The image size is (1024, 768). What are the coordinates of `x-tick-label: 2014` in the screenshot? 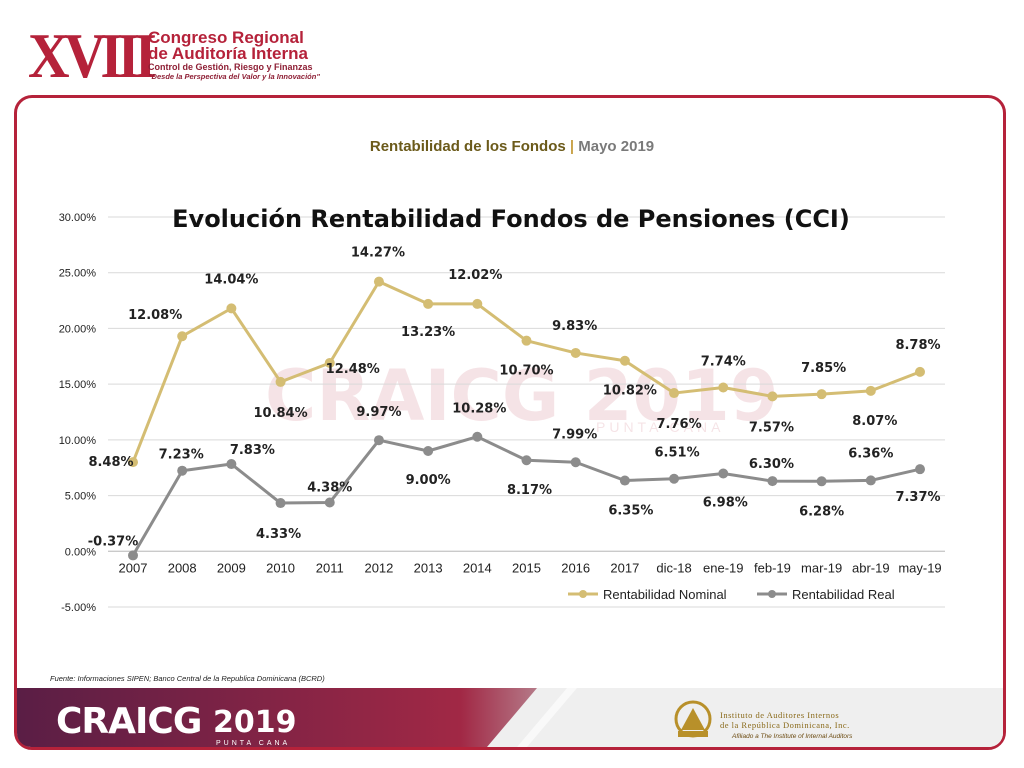 It's located at (477, 567).